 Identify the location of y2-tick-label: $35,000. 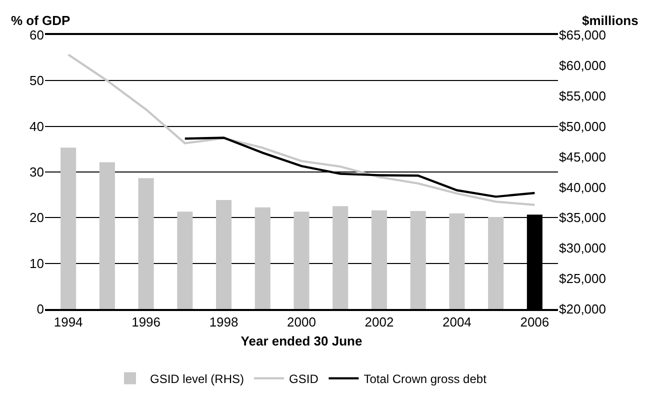
(582, 218).